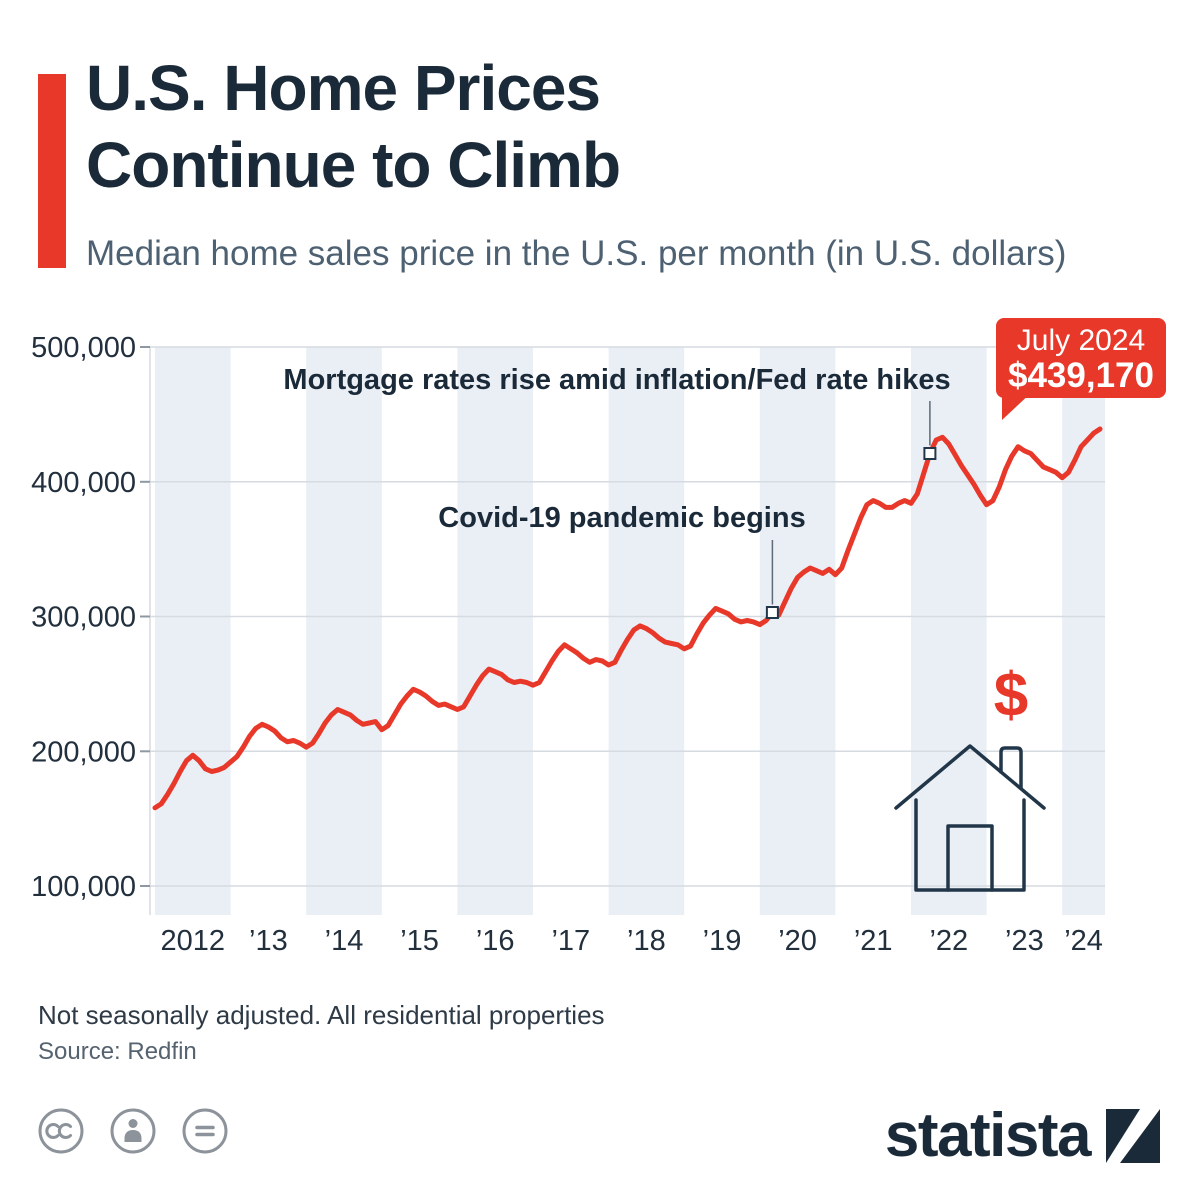 The width and height of the screenshot is (1200, 1200). I want to click on x-axis-label: ’19, so click(722, 941).